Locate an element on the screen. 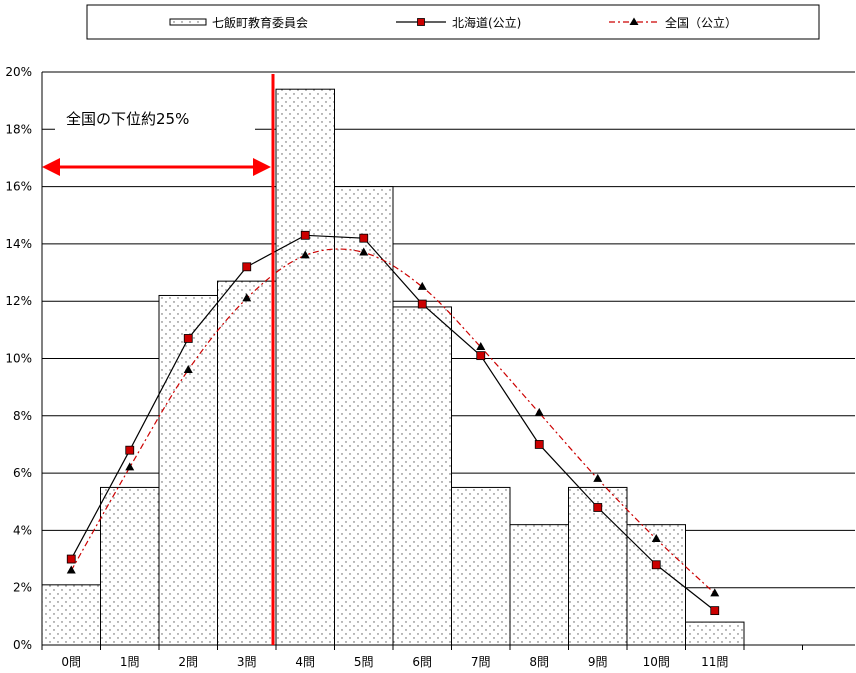 This screenshot has height=673, width=856. legend: 七飯町教育委員会 北海道(公立) 全国（公立） is located at coordinates (453, 22).